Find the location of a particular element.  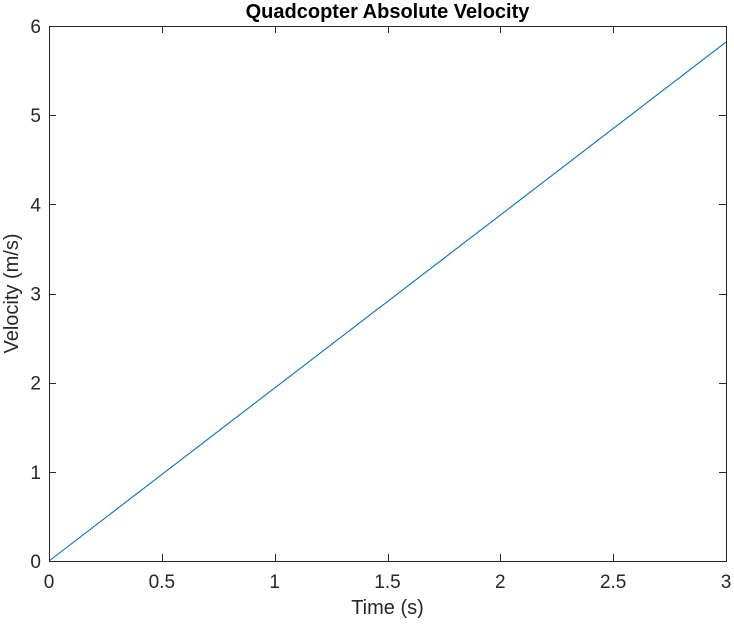

x-tick-label: 0.5 is located at coordinates (162, 582).